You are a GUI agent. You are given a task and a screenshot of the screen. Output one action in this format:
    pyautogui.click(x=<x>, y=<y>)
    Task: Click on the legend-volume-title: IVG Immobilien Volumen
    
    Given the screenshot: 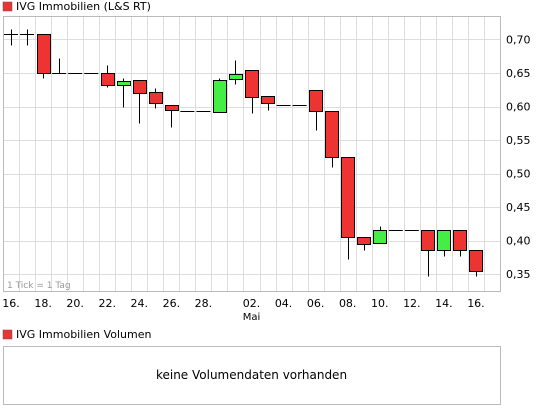 What is the action you would take?
    pyautogui.click(x=83, y=334)
    